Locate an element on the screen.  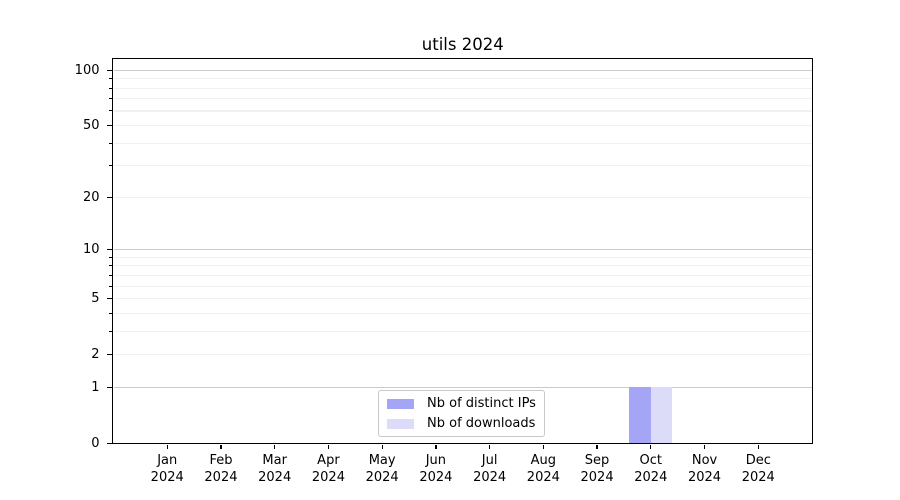
legend: Nb of distinct IPs Nb of downloads is located at coordinates (461, 413).